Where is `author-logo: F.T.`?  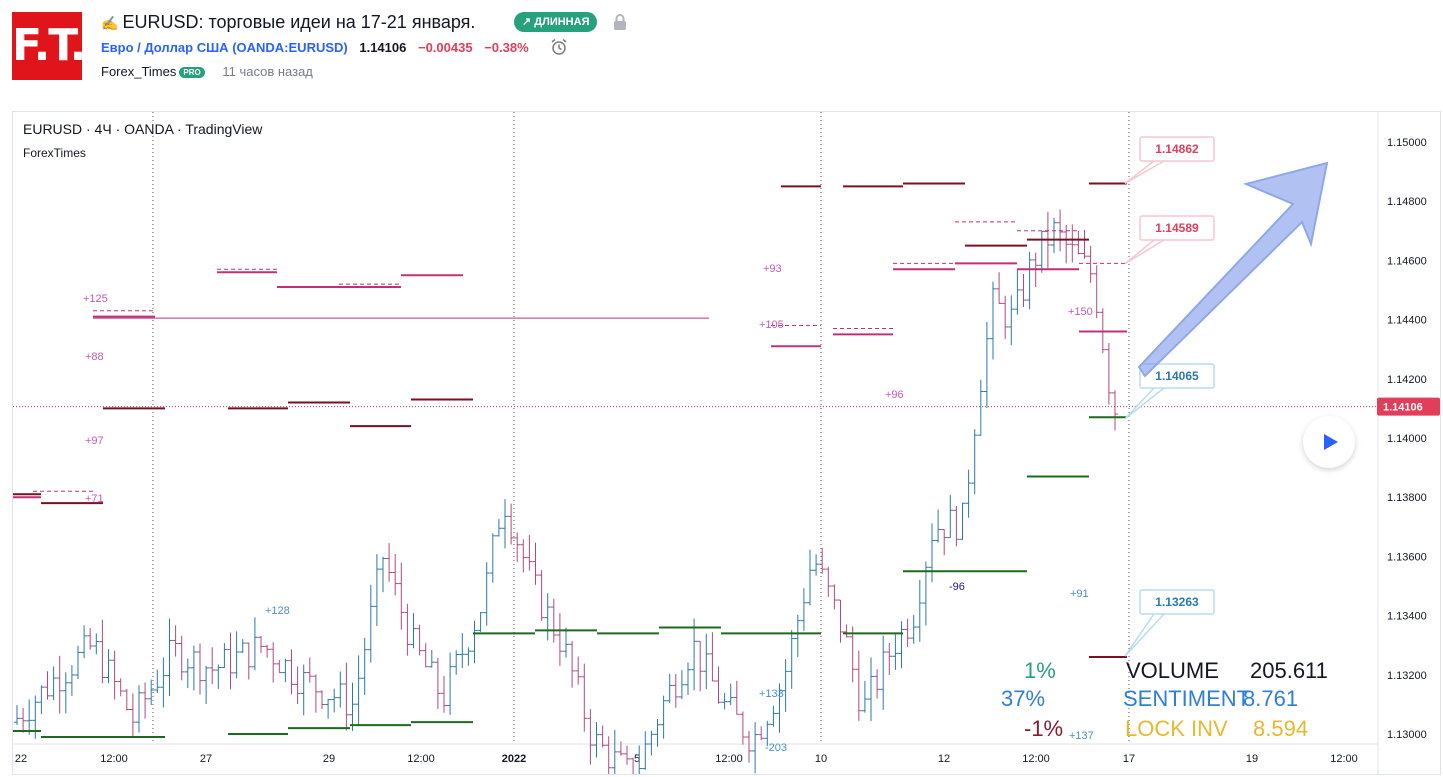
author-logo: F.T. is located at coordinates (49, 46).